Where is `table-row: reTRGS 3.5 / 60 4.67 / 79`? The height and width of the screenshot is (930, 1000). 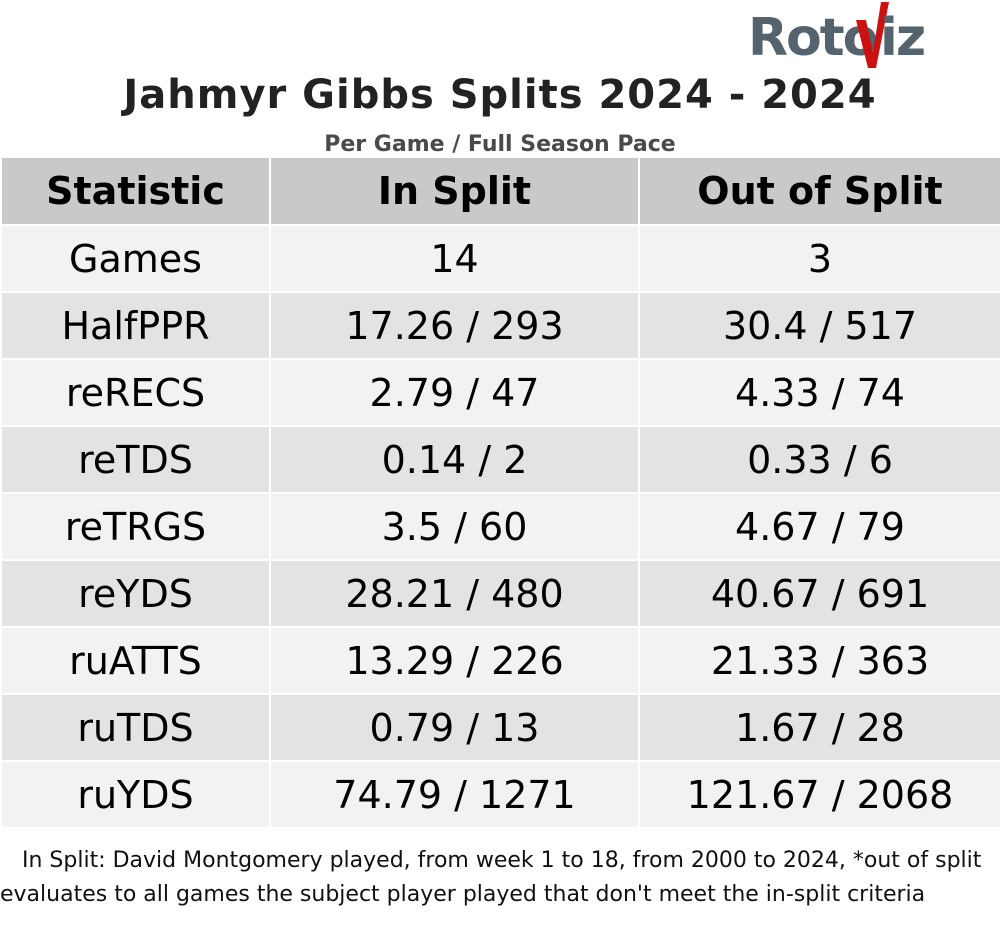
table-row: reTRGS 3.5 / 60 4.67 / 79 is located at coordinates (500, 526).